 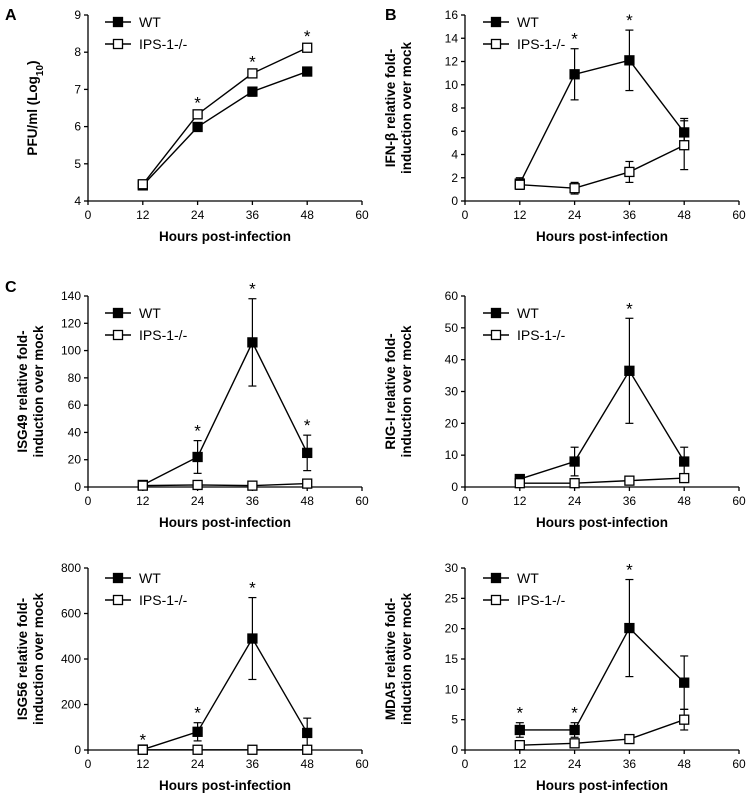 I want to click on chart-c4-y-tick-label: 30, so click(x=452, y=568).